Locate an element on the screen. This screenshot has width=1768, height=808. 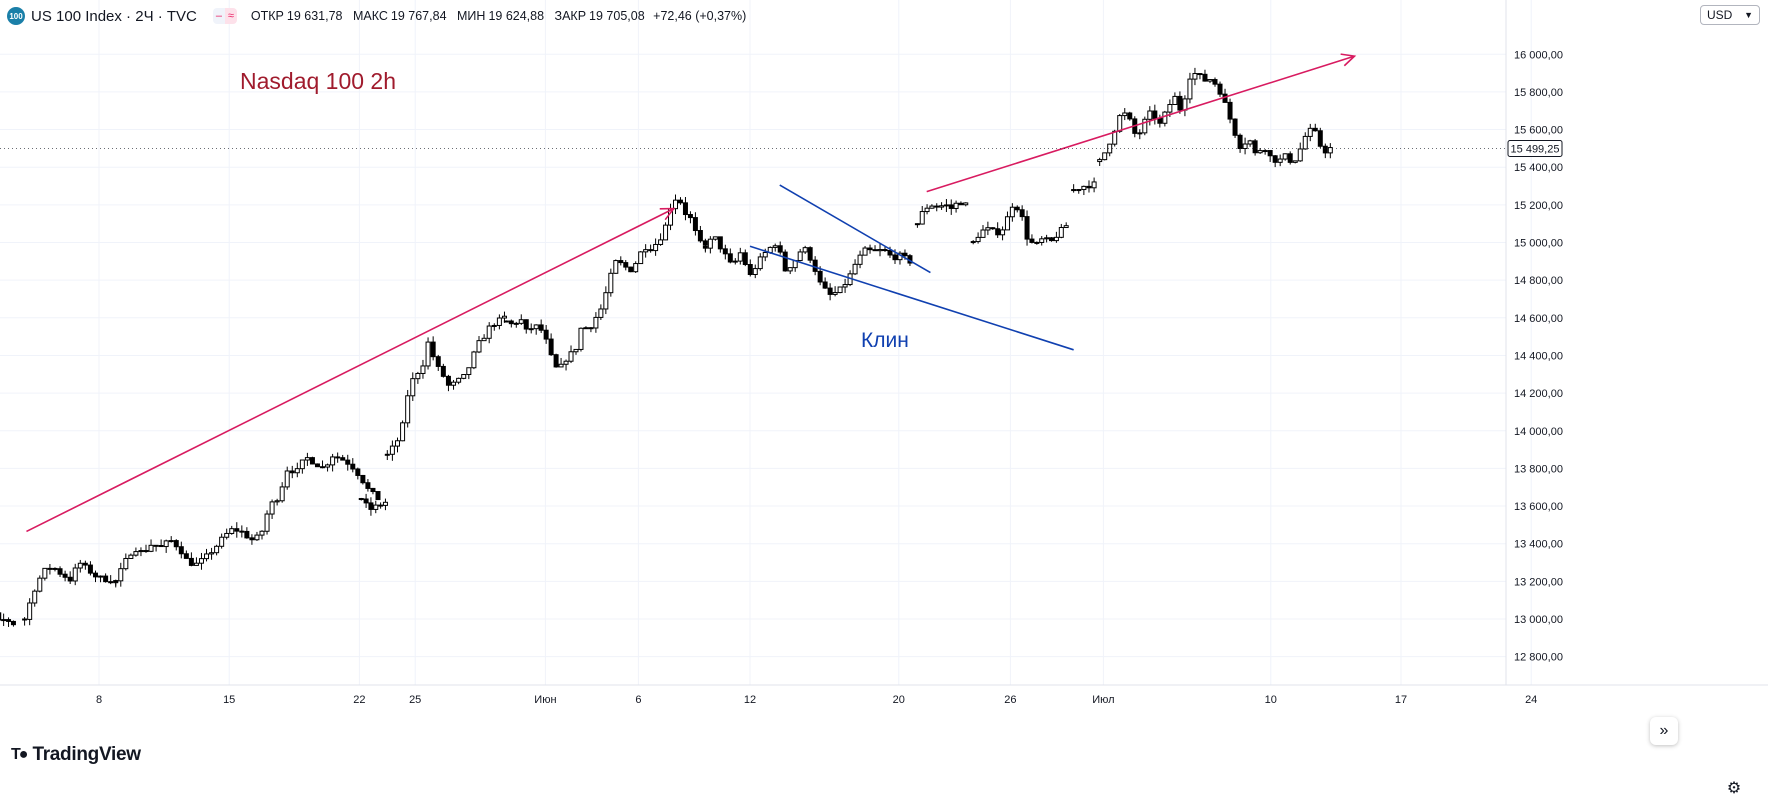
currency-select: USD ▼ is located at coordinates (1730, 15).